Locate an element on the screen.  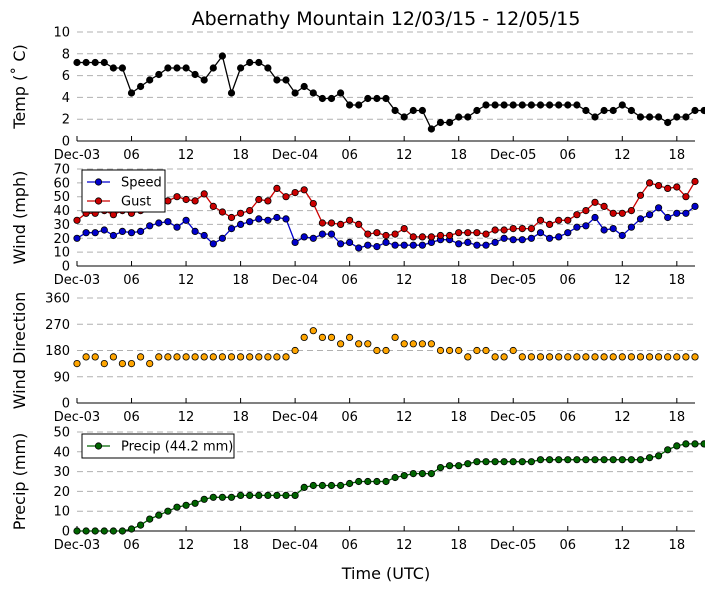
y-tick-label: 8 is located at coordinates (66, 54).